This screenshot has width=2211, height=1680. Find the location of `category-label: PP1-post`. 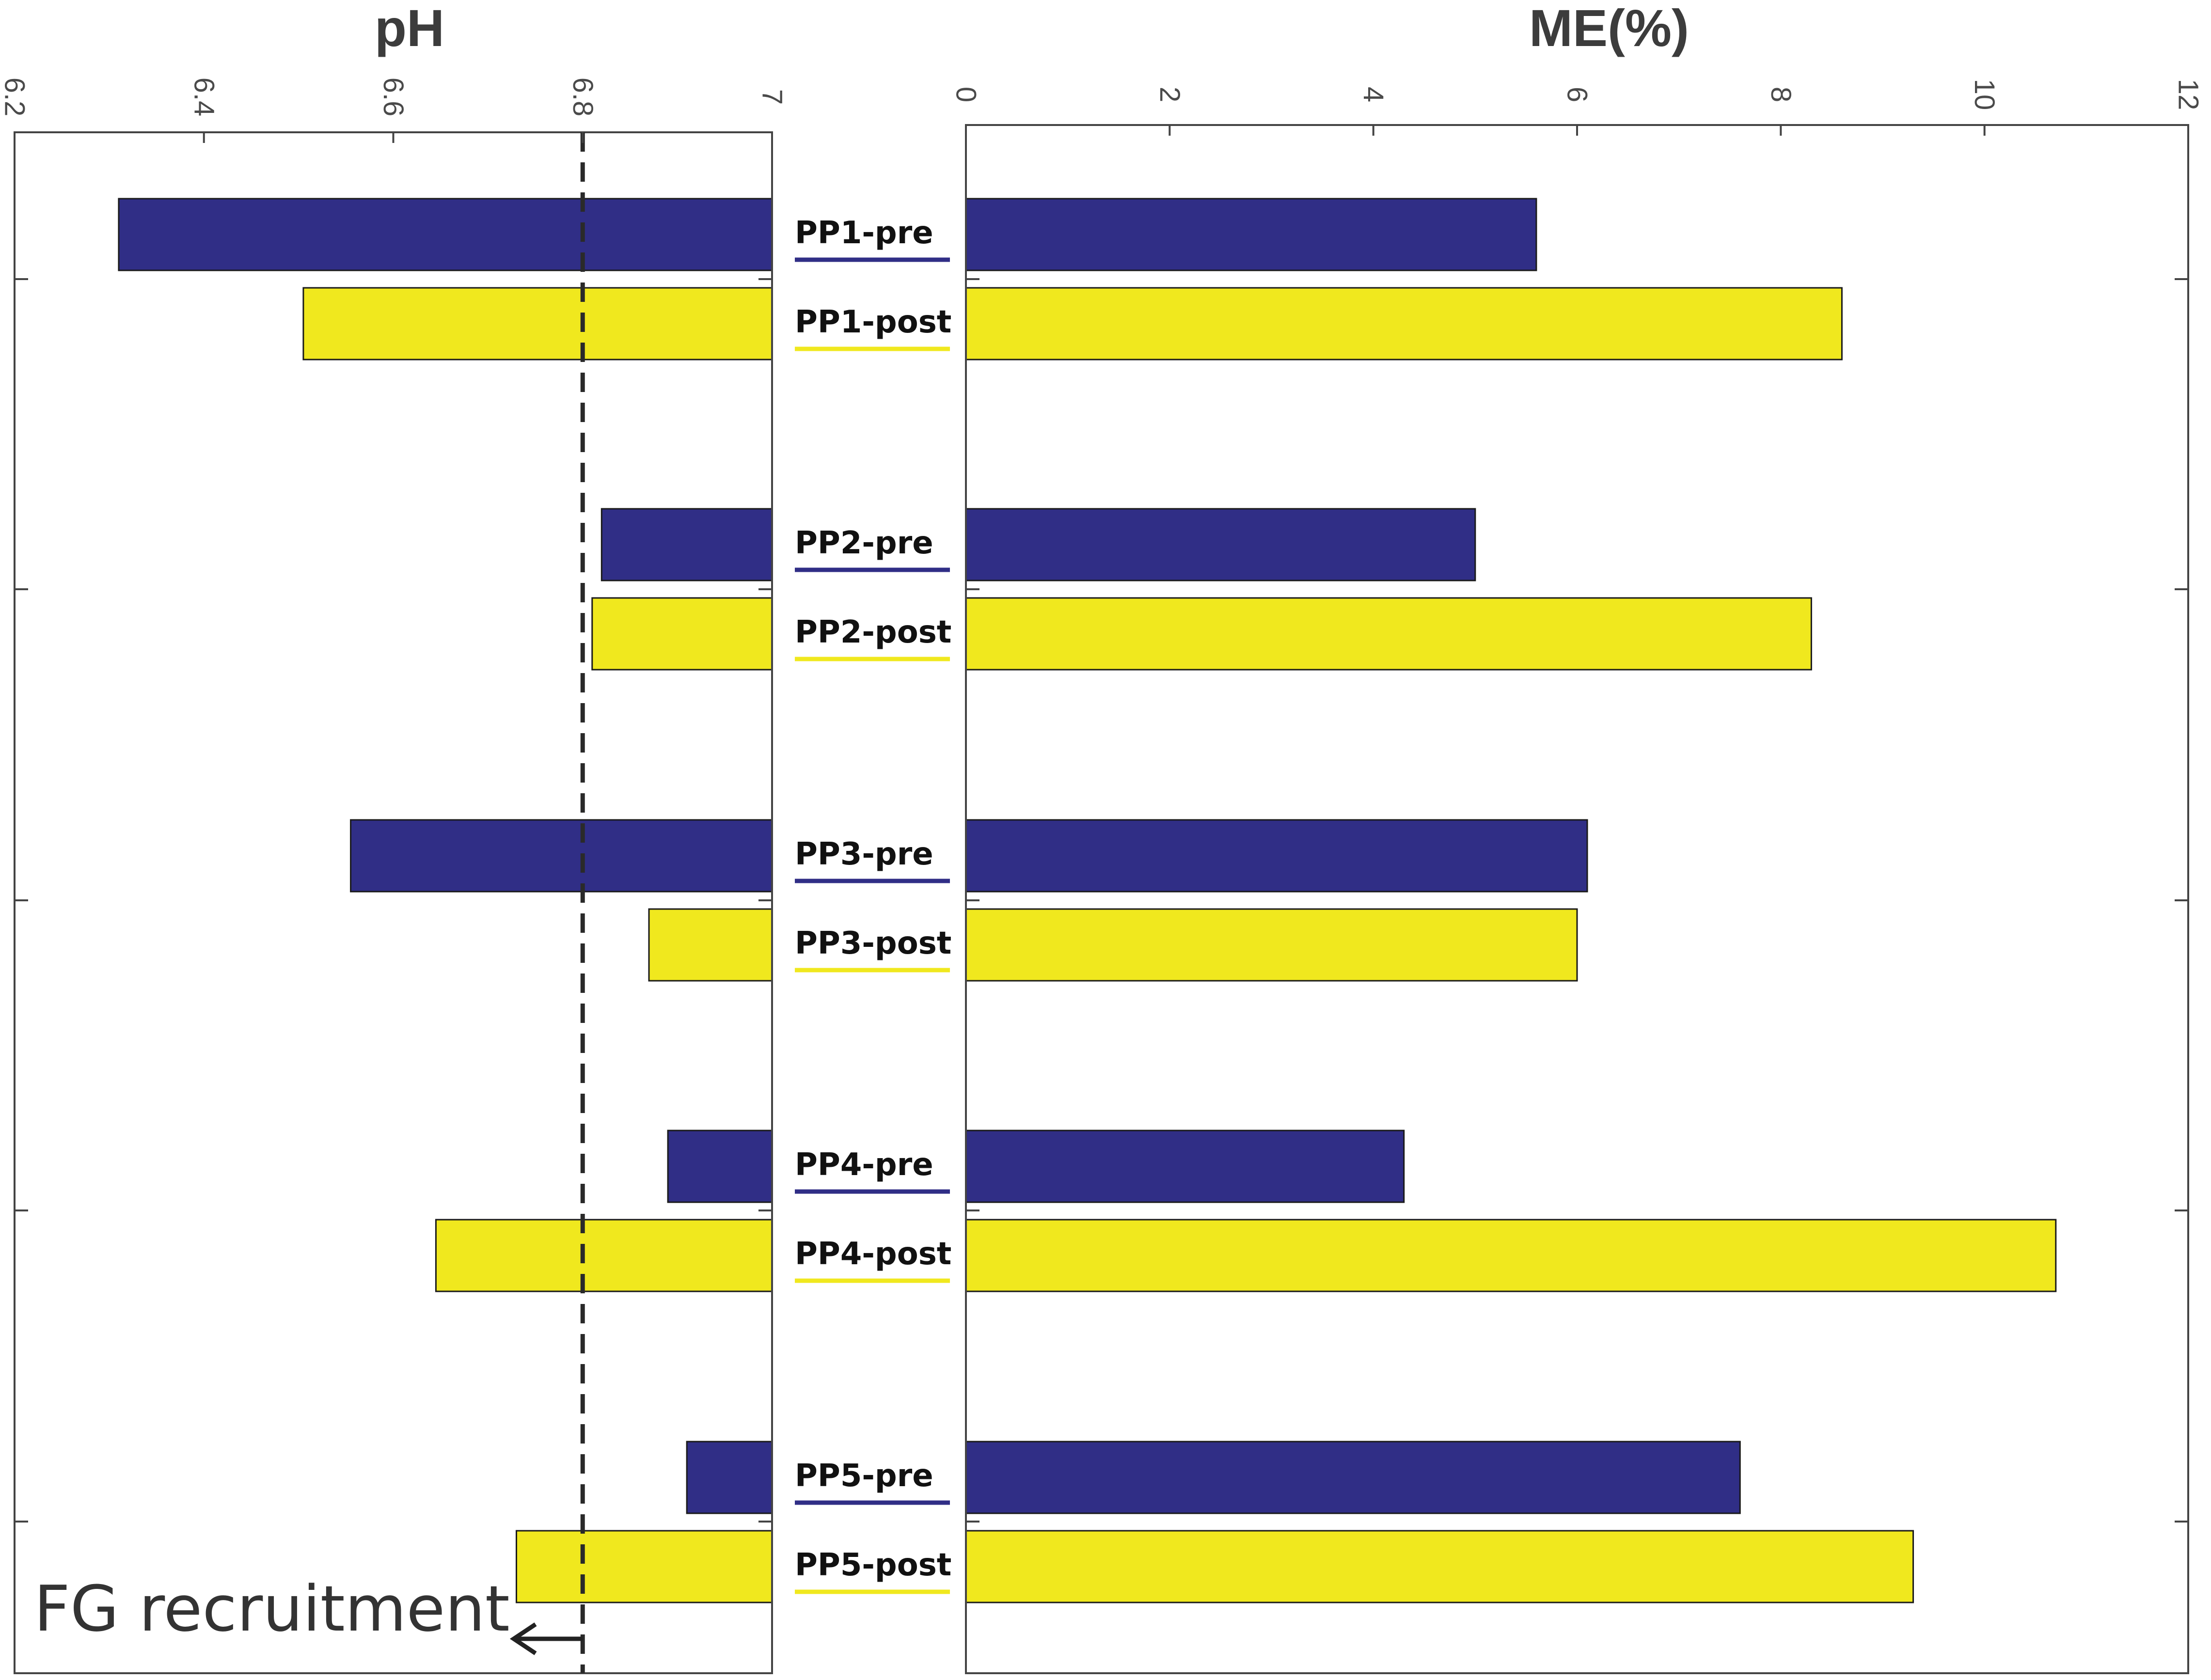

category-label: PP1-post is located at coordinates (873, 322).